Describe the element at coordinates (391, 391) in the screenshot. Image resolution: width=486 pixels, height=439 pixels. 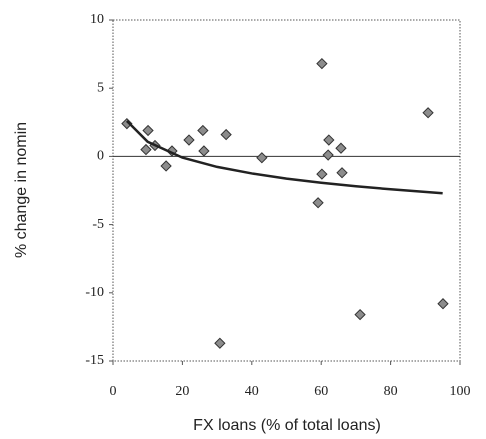
I see `x-tick-label: 80` at that location.